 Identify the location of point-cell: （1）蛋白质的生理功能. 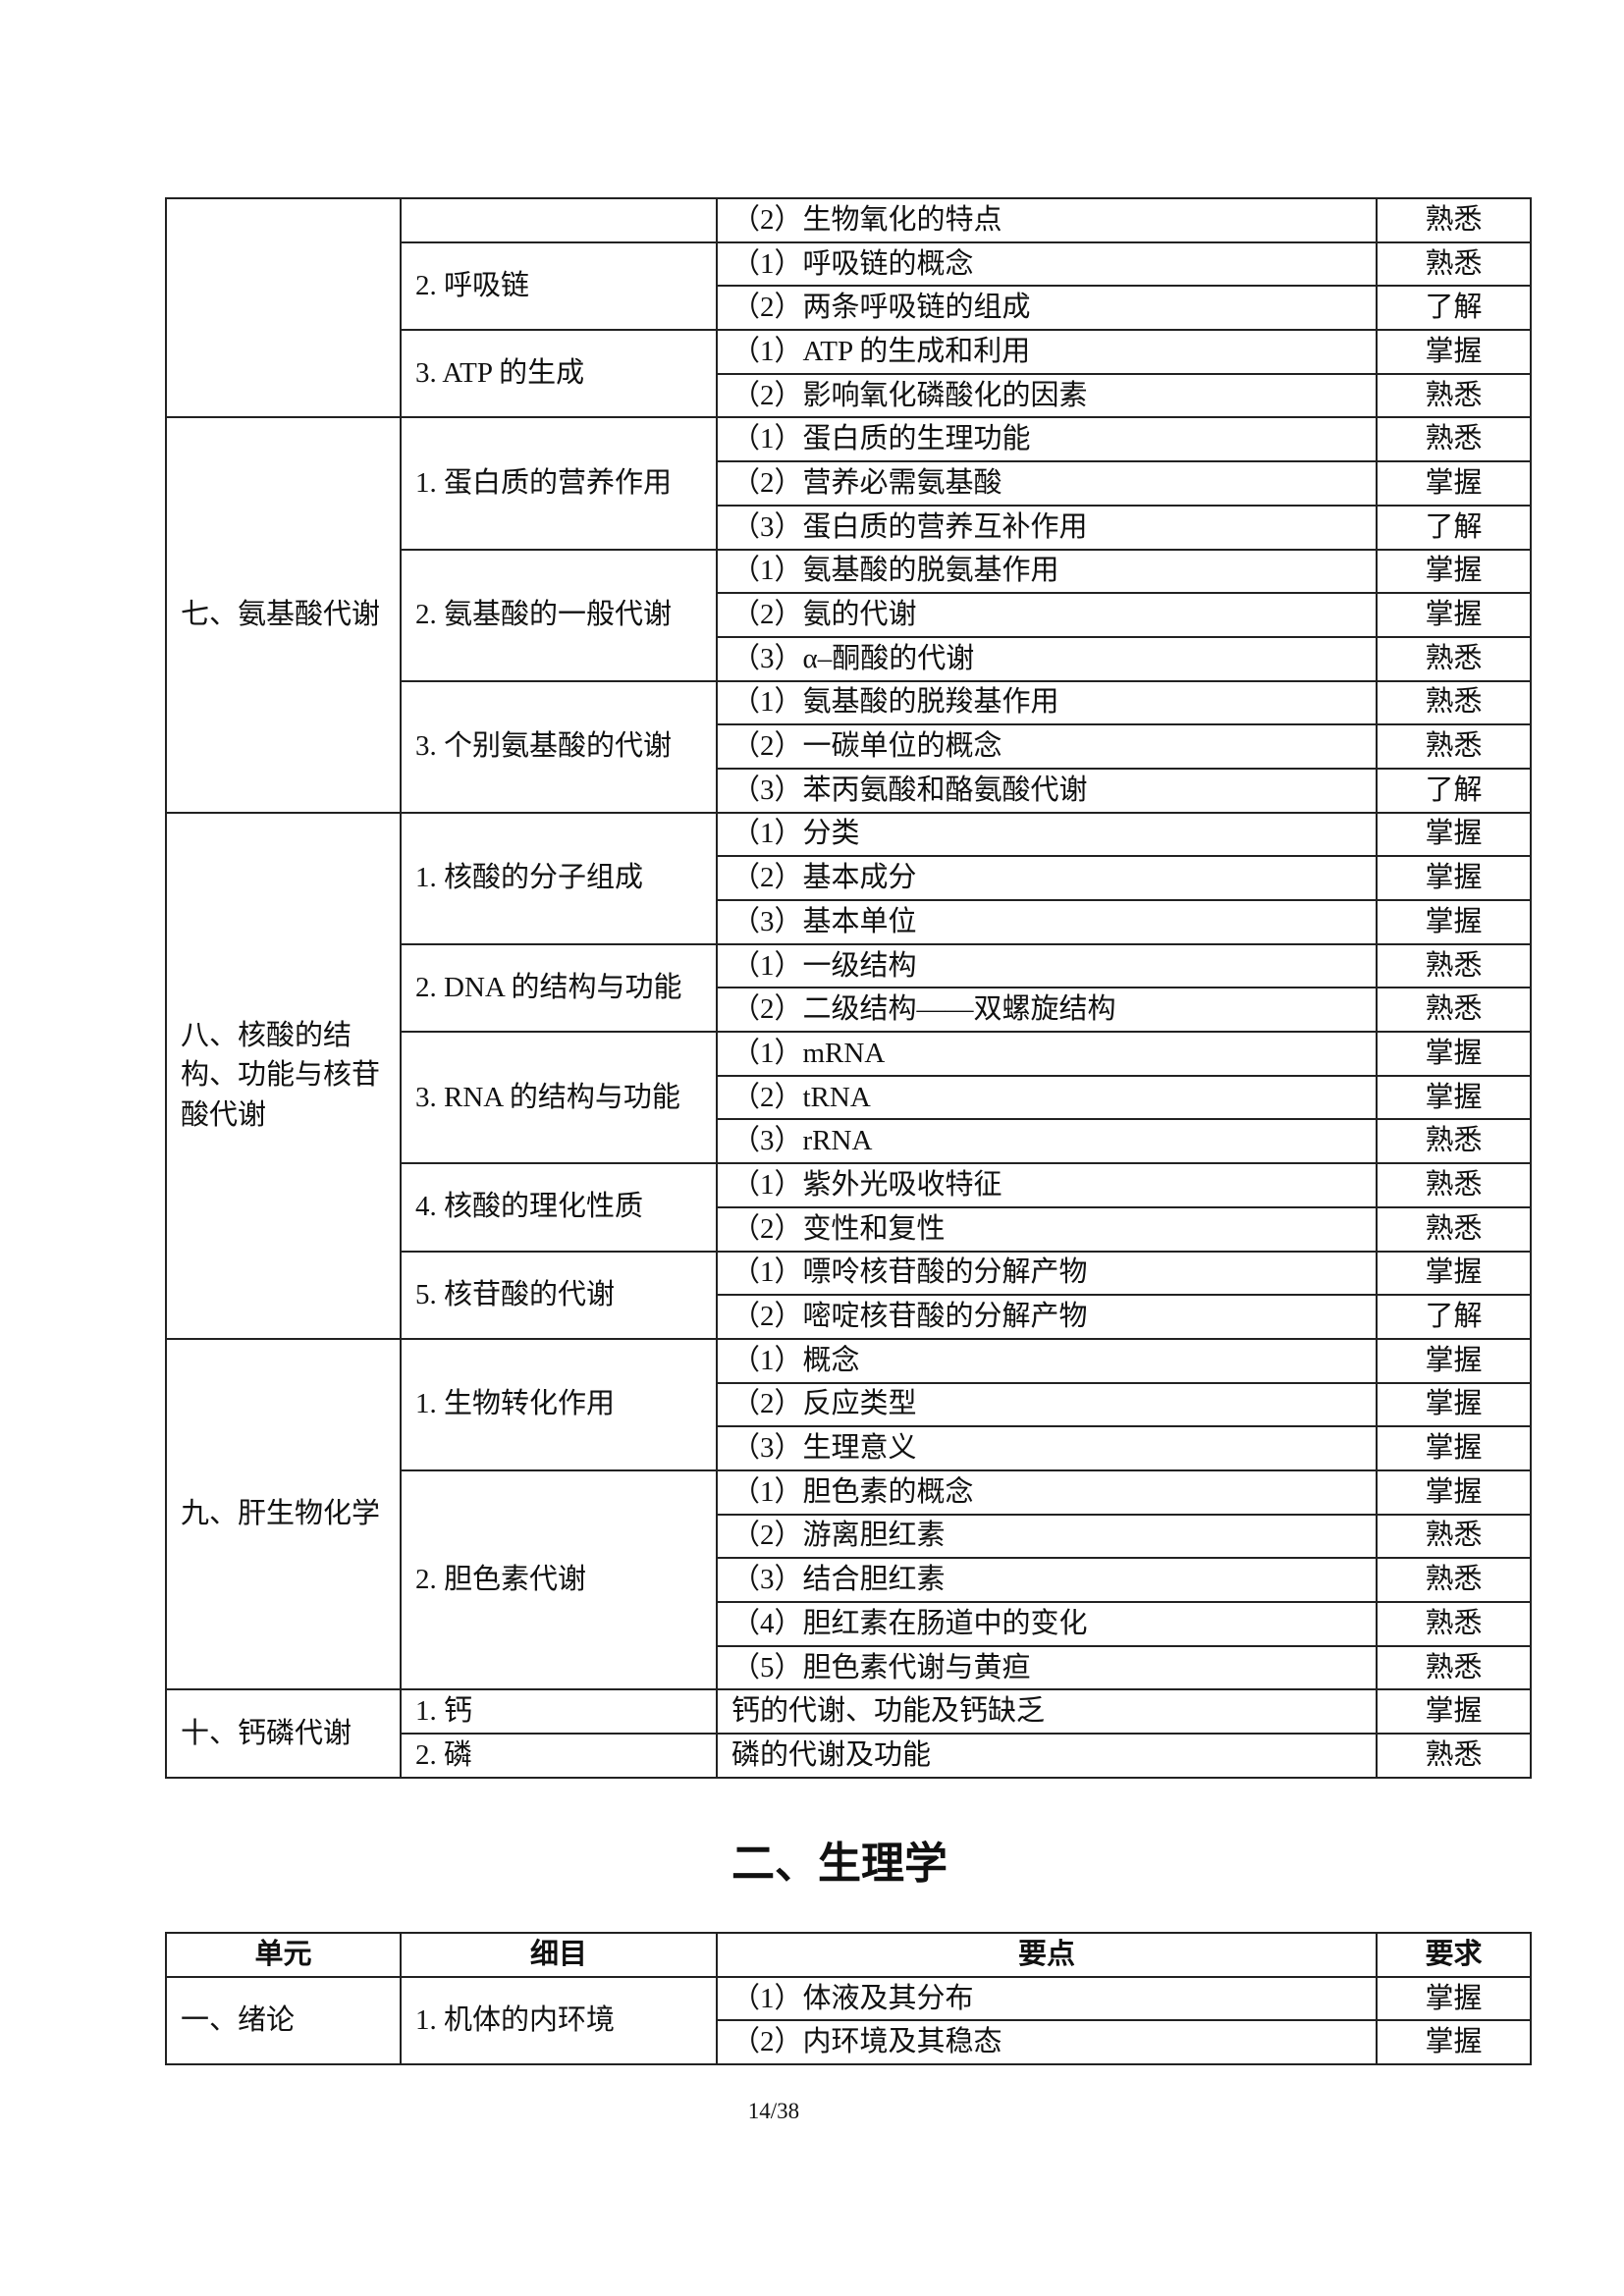
(1047, 439).